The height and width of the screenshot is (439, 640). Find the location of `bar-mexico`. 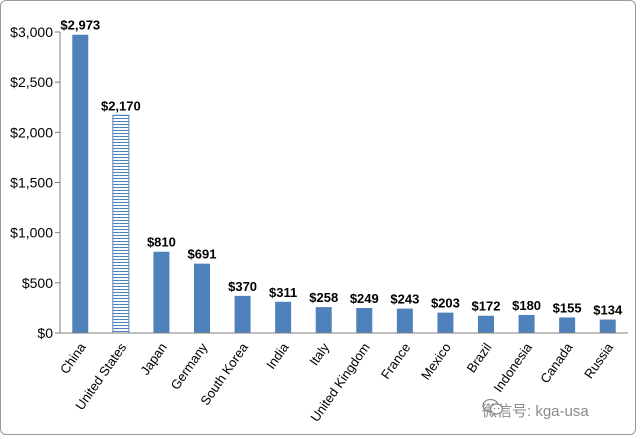

bar-mexico is located at coordinates (445, 322).